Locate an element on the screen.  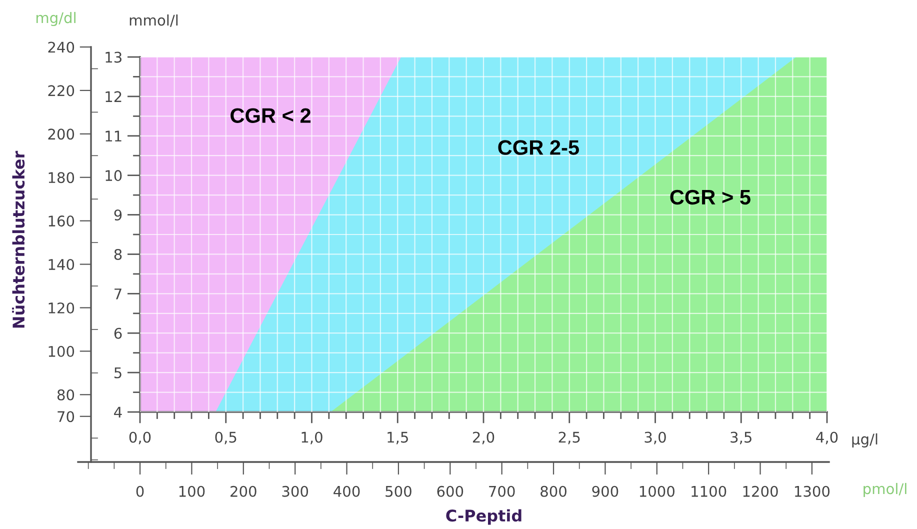
text: Nüchternblutzucker is located at coordinates (18, 239).